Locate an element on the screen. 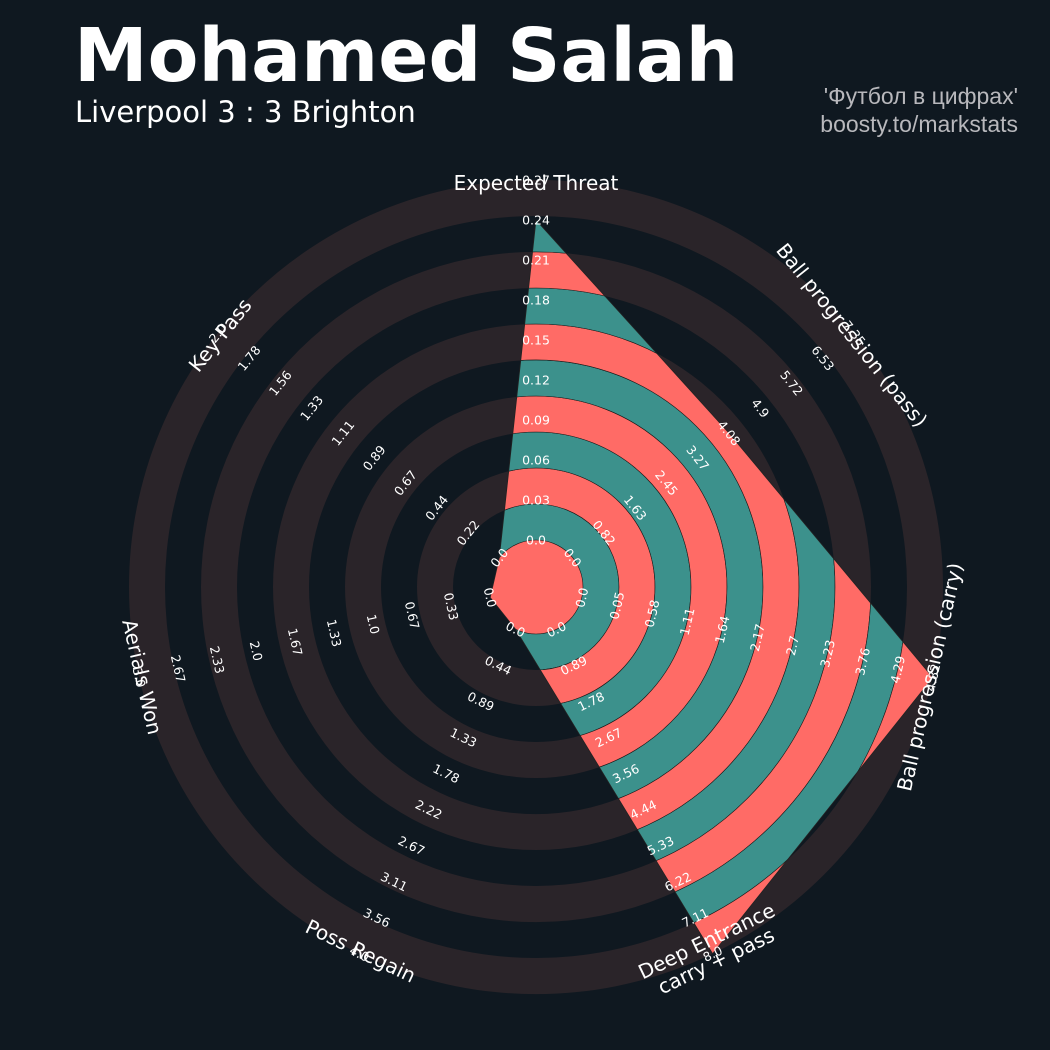  tick-label: 0.67 is located at coordinates (412, 615).